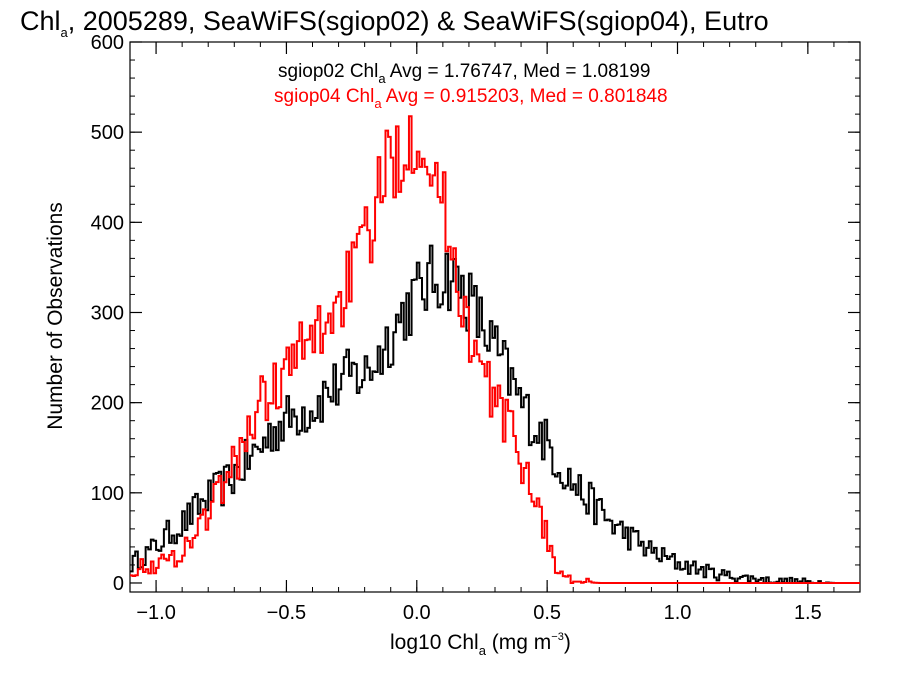  I want to click on xlabel-sup: −3, so click(557, 637).